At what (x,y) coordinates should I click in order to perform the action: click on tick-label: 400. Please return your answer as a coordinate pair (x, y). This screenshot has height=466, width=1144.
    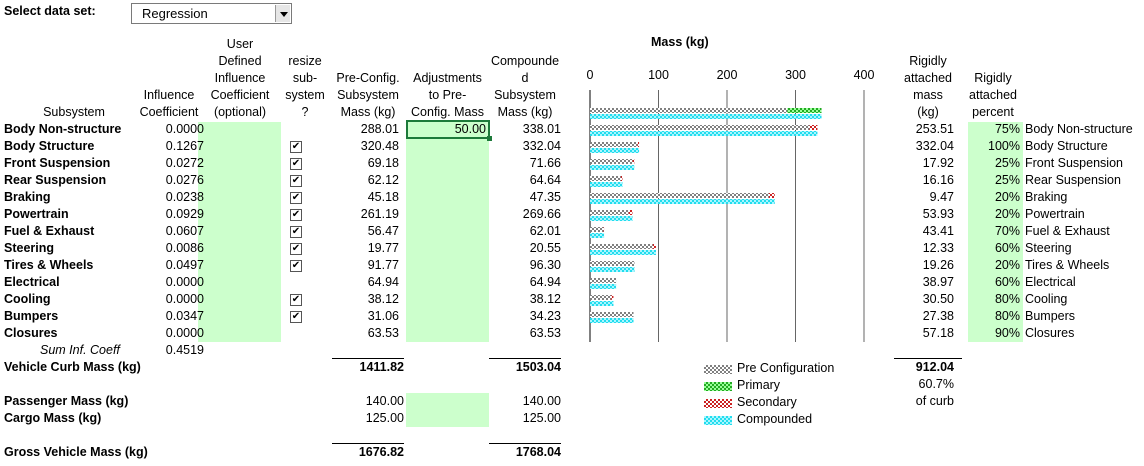
    Looking at the image, I should click on (864, 75).